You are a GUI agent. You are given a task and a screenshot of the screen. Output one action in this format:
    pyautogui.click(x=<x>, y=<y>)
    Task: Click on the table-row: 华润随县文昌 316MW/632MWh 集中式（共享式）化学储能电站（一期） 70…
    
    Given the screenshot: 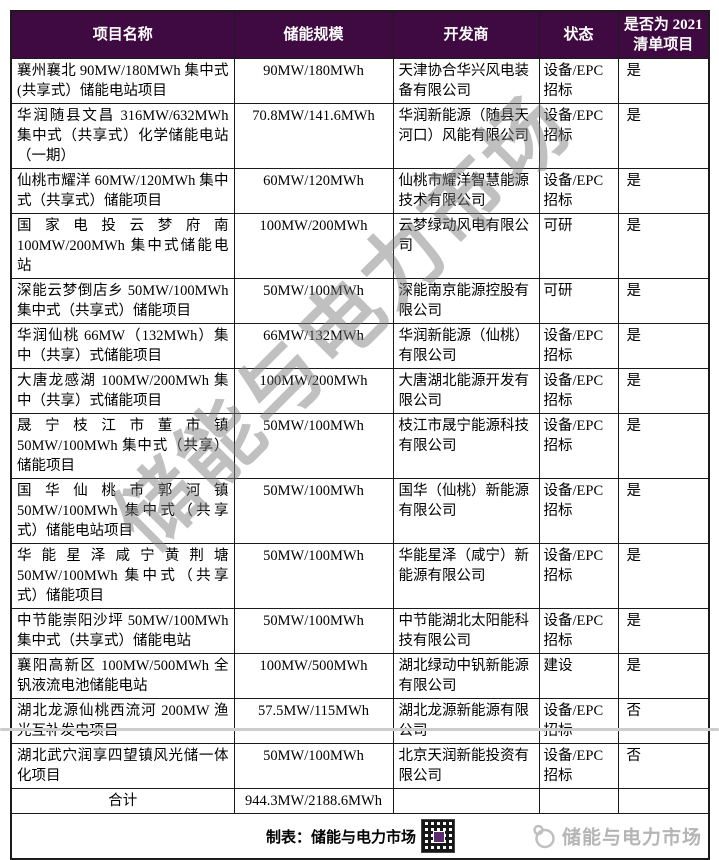 What is the action you would take?
    pyautogui.click(x=360, y=136)
    